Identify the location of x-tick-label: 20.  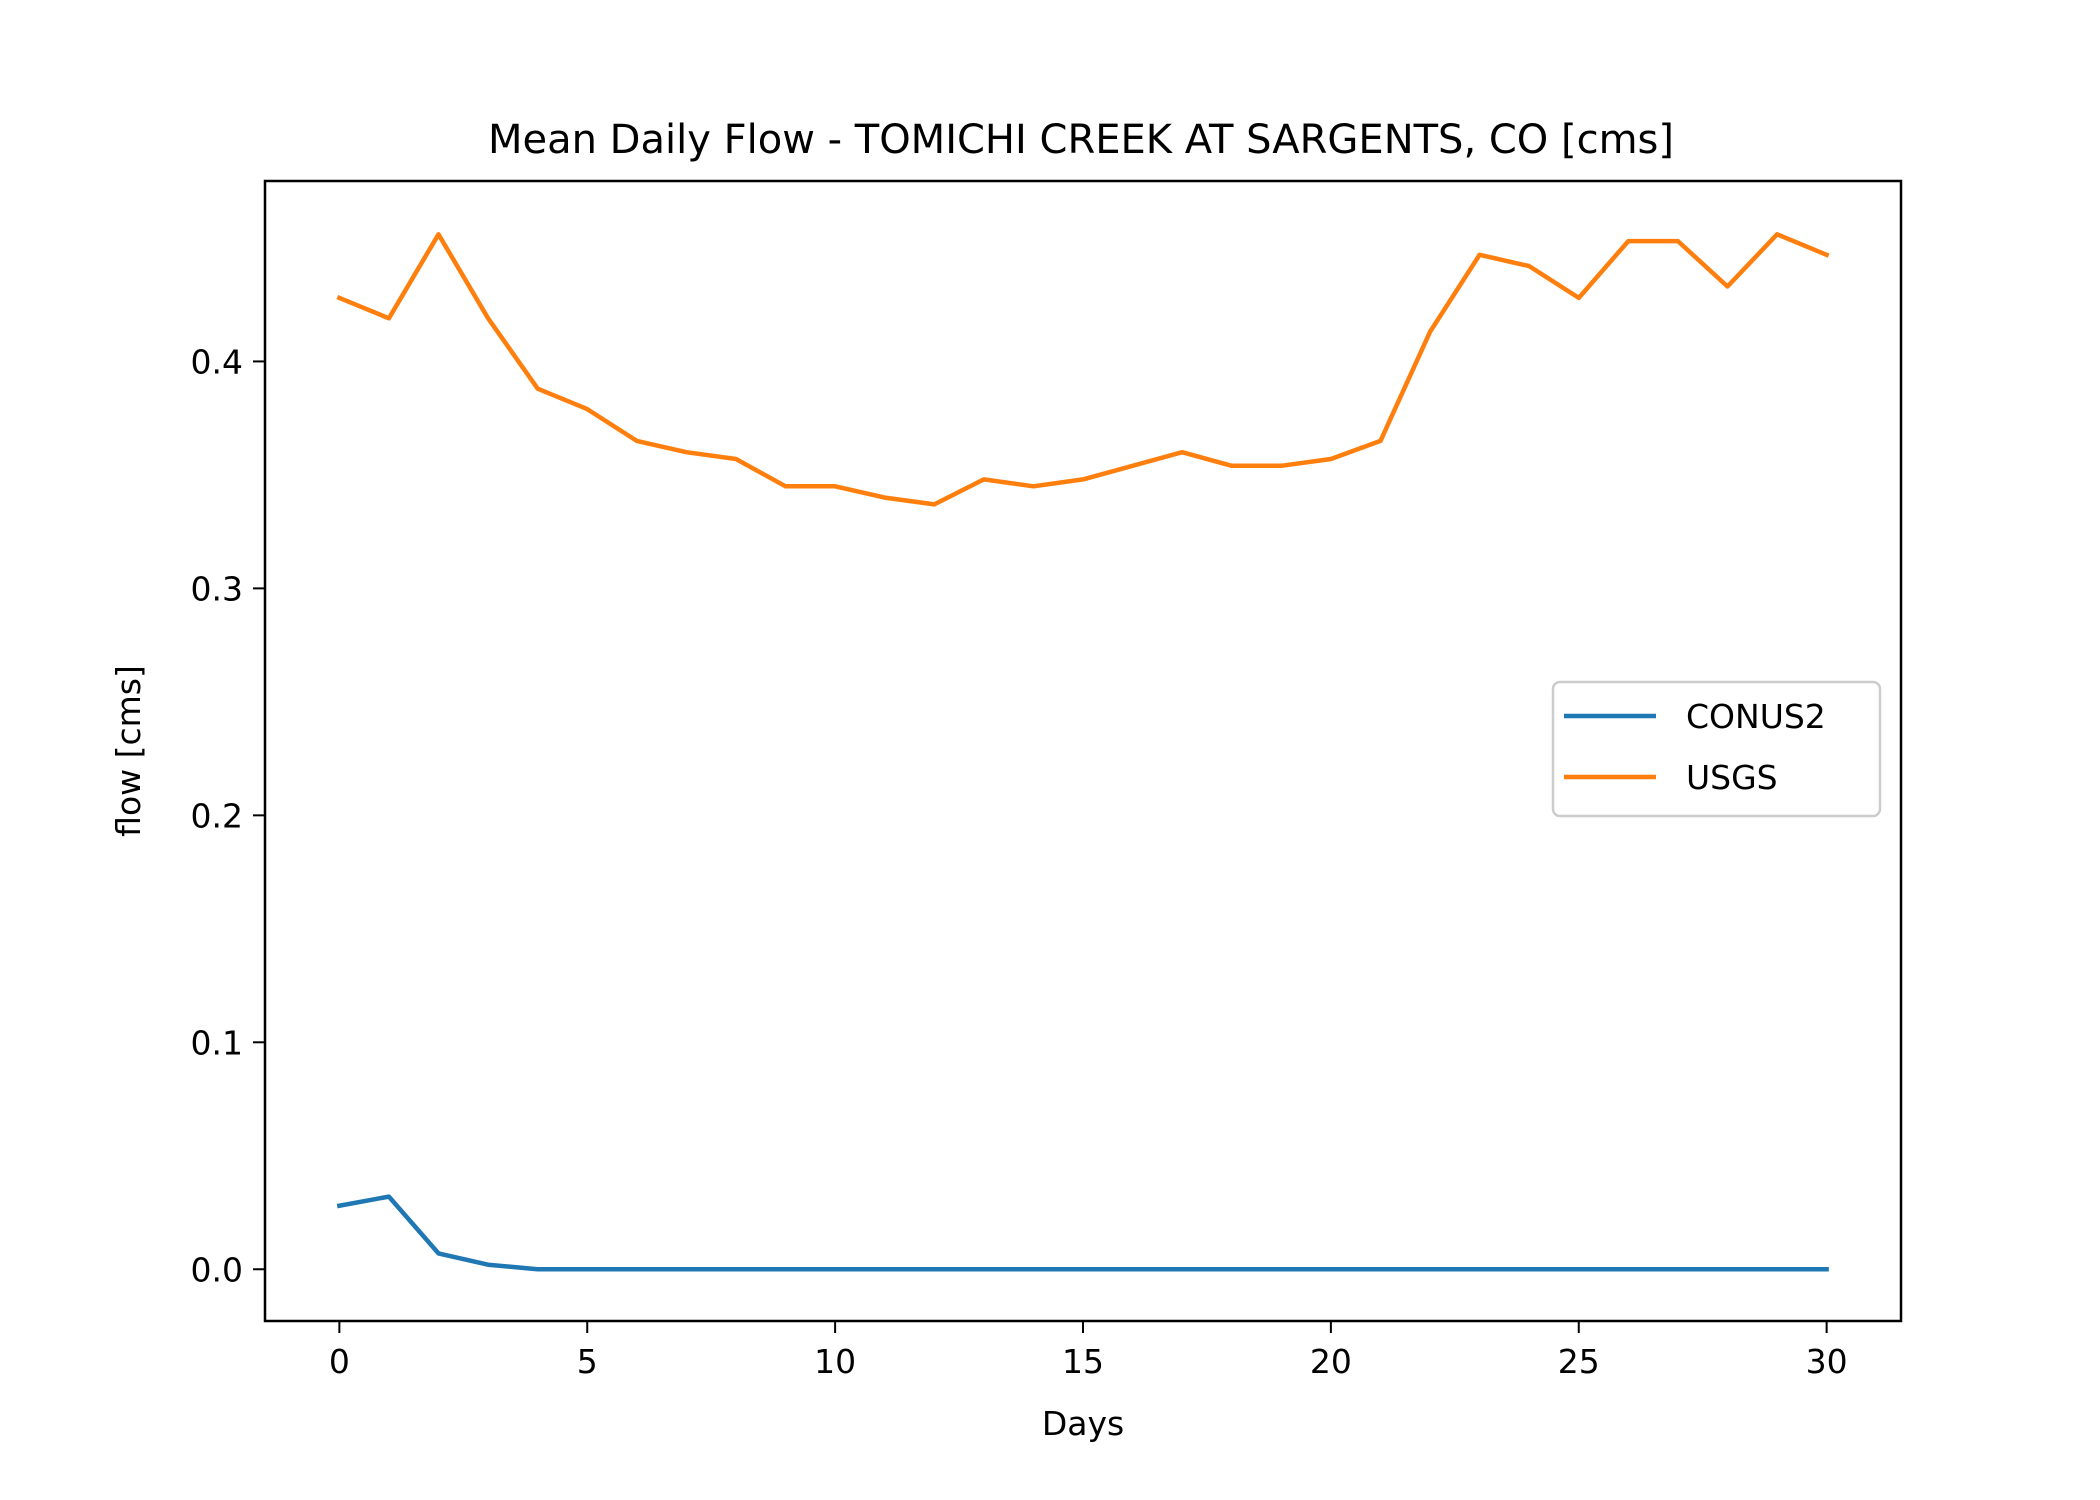
(1331, 1361).